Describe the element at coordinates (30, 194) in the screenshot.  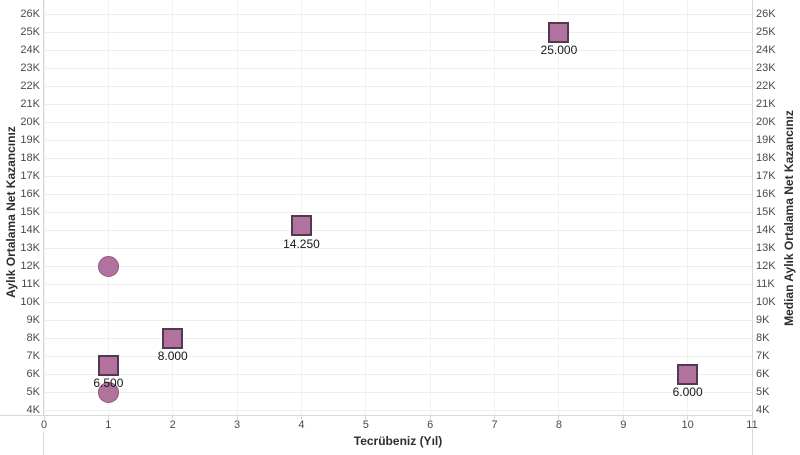
I see `left-y-axis-tick-label: 16K` at that location.